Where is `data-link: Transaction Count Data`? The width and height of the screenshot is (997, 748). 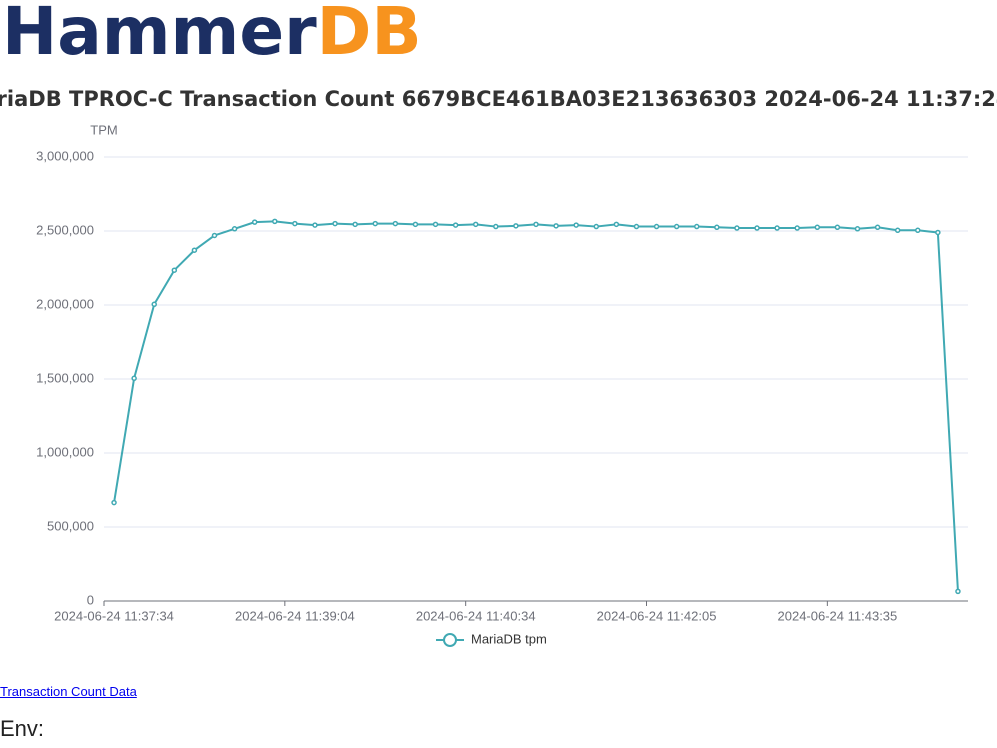
data-link: Transaction Count Data is located at coordinates (68, 691).